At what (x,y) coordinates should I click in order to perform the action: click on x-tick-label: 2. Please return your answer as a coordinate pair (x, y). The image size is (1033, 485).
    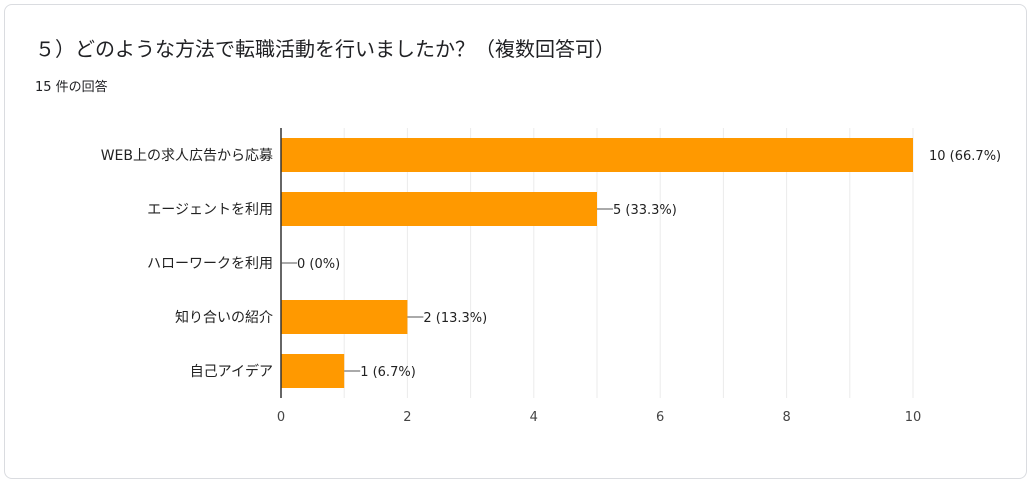
    Looking at the image, I should click on (407, 417).